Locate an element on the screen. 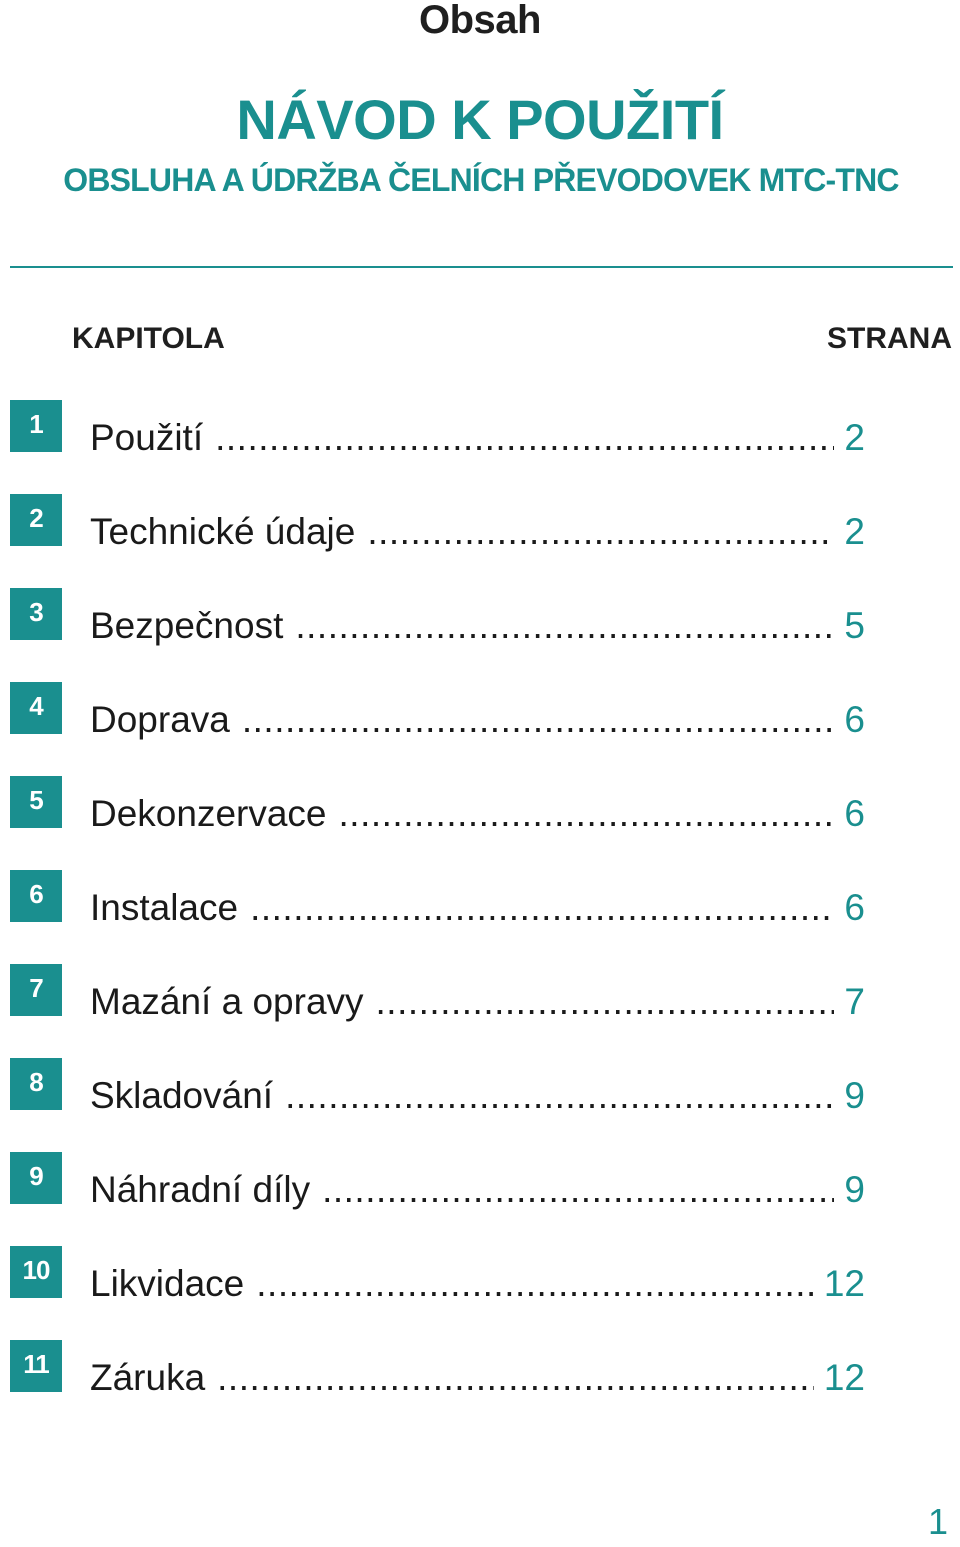 The height and width of the screenshot is (1547, 960). toc-entry: 5 Dekonzervace 6 is located at coordinates (440, 823).